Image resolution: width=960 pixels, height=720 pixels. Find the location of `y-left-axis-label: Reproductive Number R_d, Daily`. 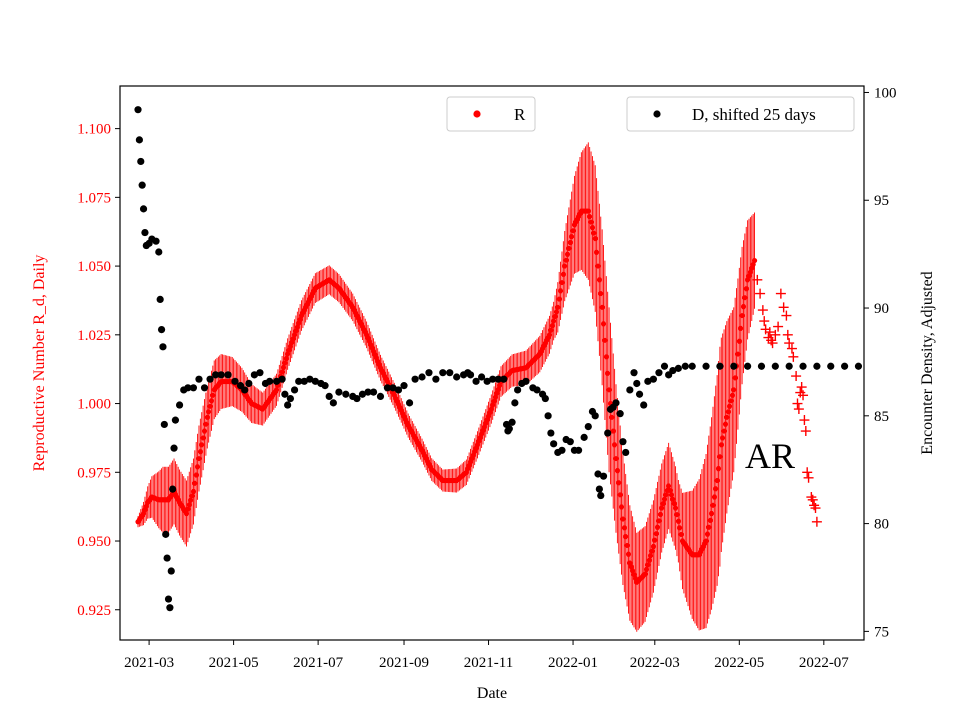

y-left-axis-label: Reproductive Number R_d, Daily is located at coordinates (39, 363).